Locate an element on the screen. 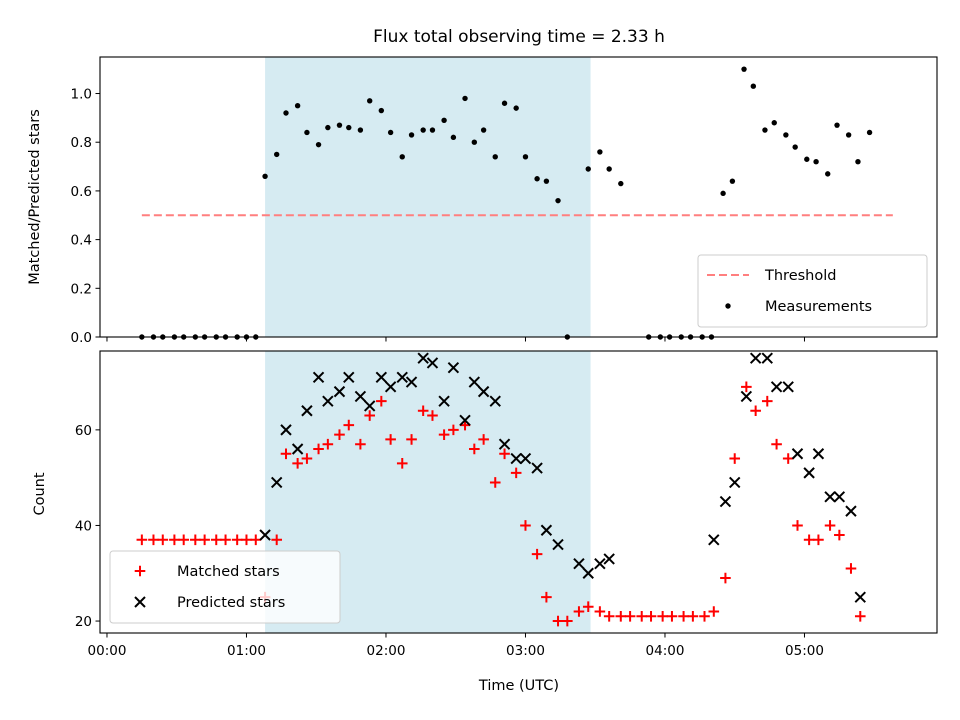 This screenshot has width=960, height=720. top-y-tick-label: 0.0 is located at coordinates (81, 338).